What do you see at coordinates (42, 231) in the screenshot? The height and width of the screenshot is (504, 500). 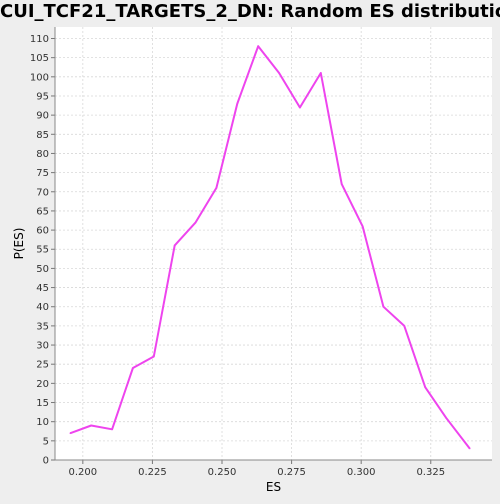 I see `y-tick-label: 60` at bounding box center [42, 231].